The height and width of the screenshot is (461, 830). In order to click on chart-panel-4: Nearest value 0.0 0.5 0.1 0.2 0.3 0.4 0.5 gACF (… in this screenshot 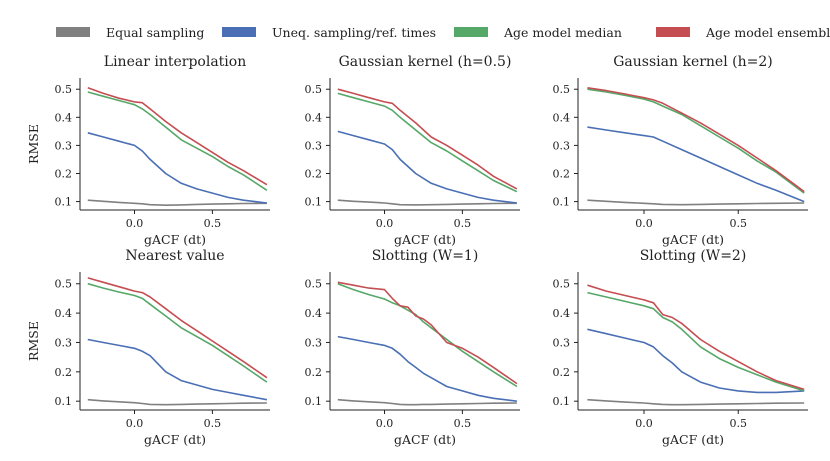, I will do `click(148, 347)`.